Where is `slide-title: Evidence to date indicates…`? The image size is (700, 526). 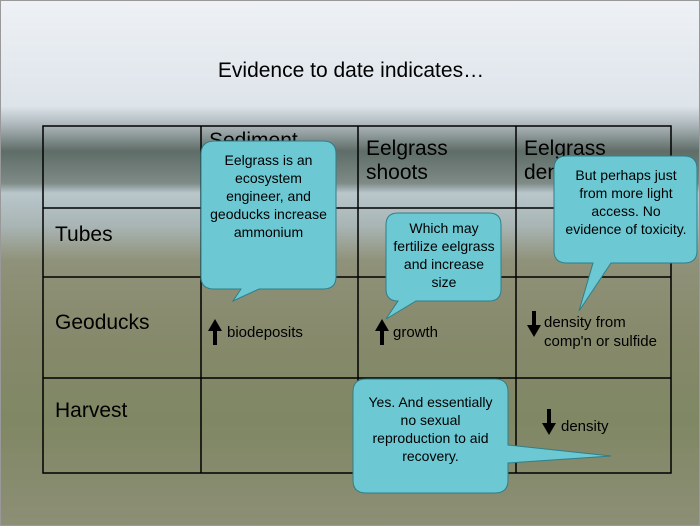 slide-title: Evidence to date indicates… is located at coordinates (351, 70).